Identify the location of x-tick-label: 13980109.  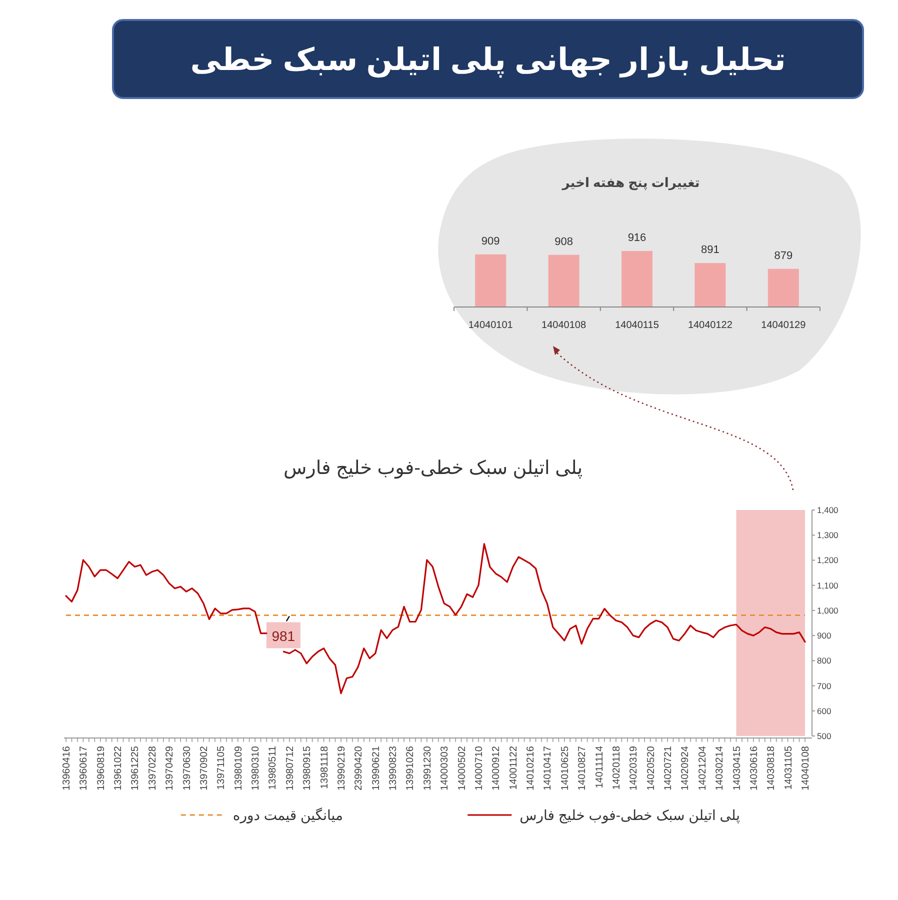
(238, 768).